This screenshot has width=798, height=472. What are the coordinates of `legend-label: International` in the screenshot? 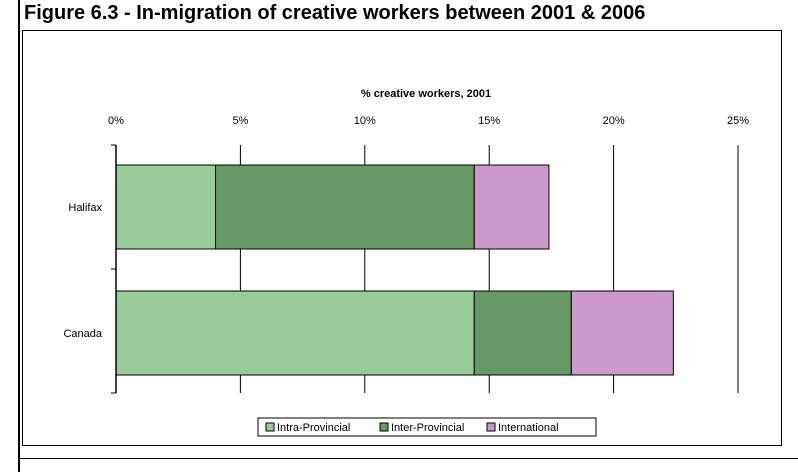 It's located at (528, 428).